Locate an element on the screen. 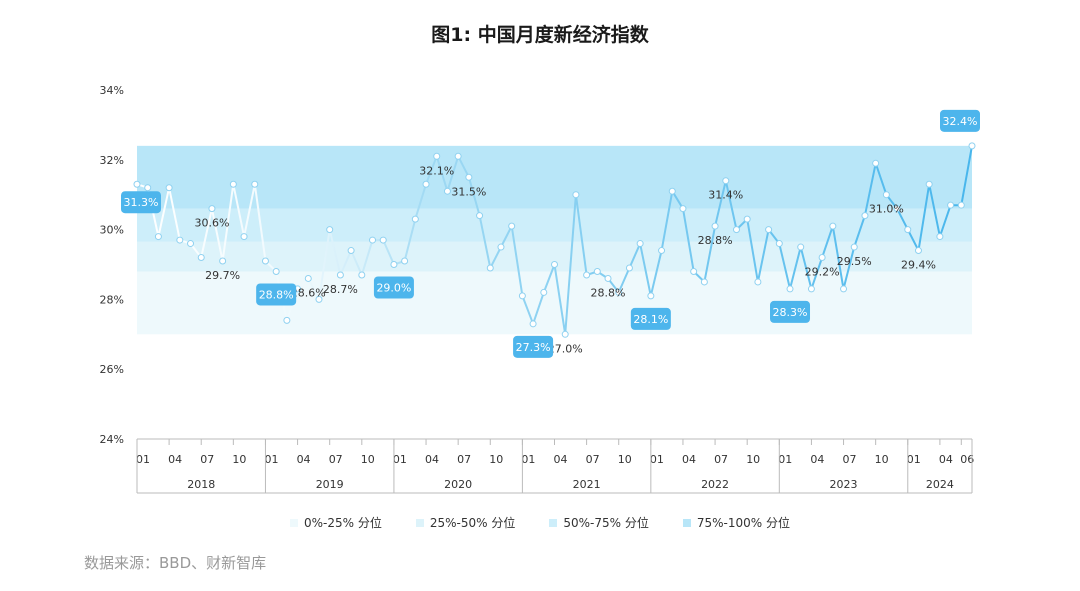 The height and width of the screenshot is (591, 1080). source-note: 数据来源：BBD、财新智库 is located at coordinates (175, 563).